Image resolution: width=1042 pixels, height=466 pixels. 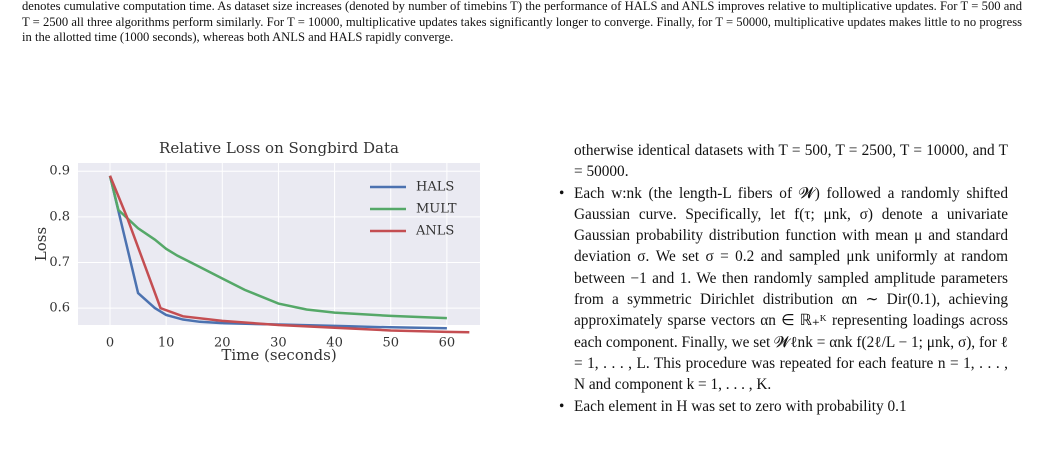 What do you see at coordinates (278, 355) in the screenshot?
I see `x-axis-label: Time (seconds)` at bounding box center [278, 355].